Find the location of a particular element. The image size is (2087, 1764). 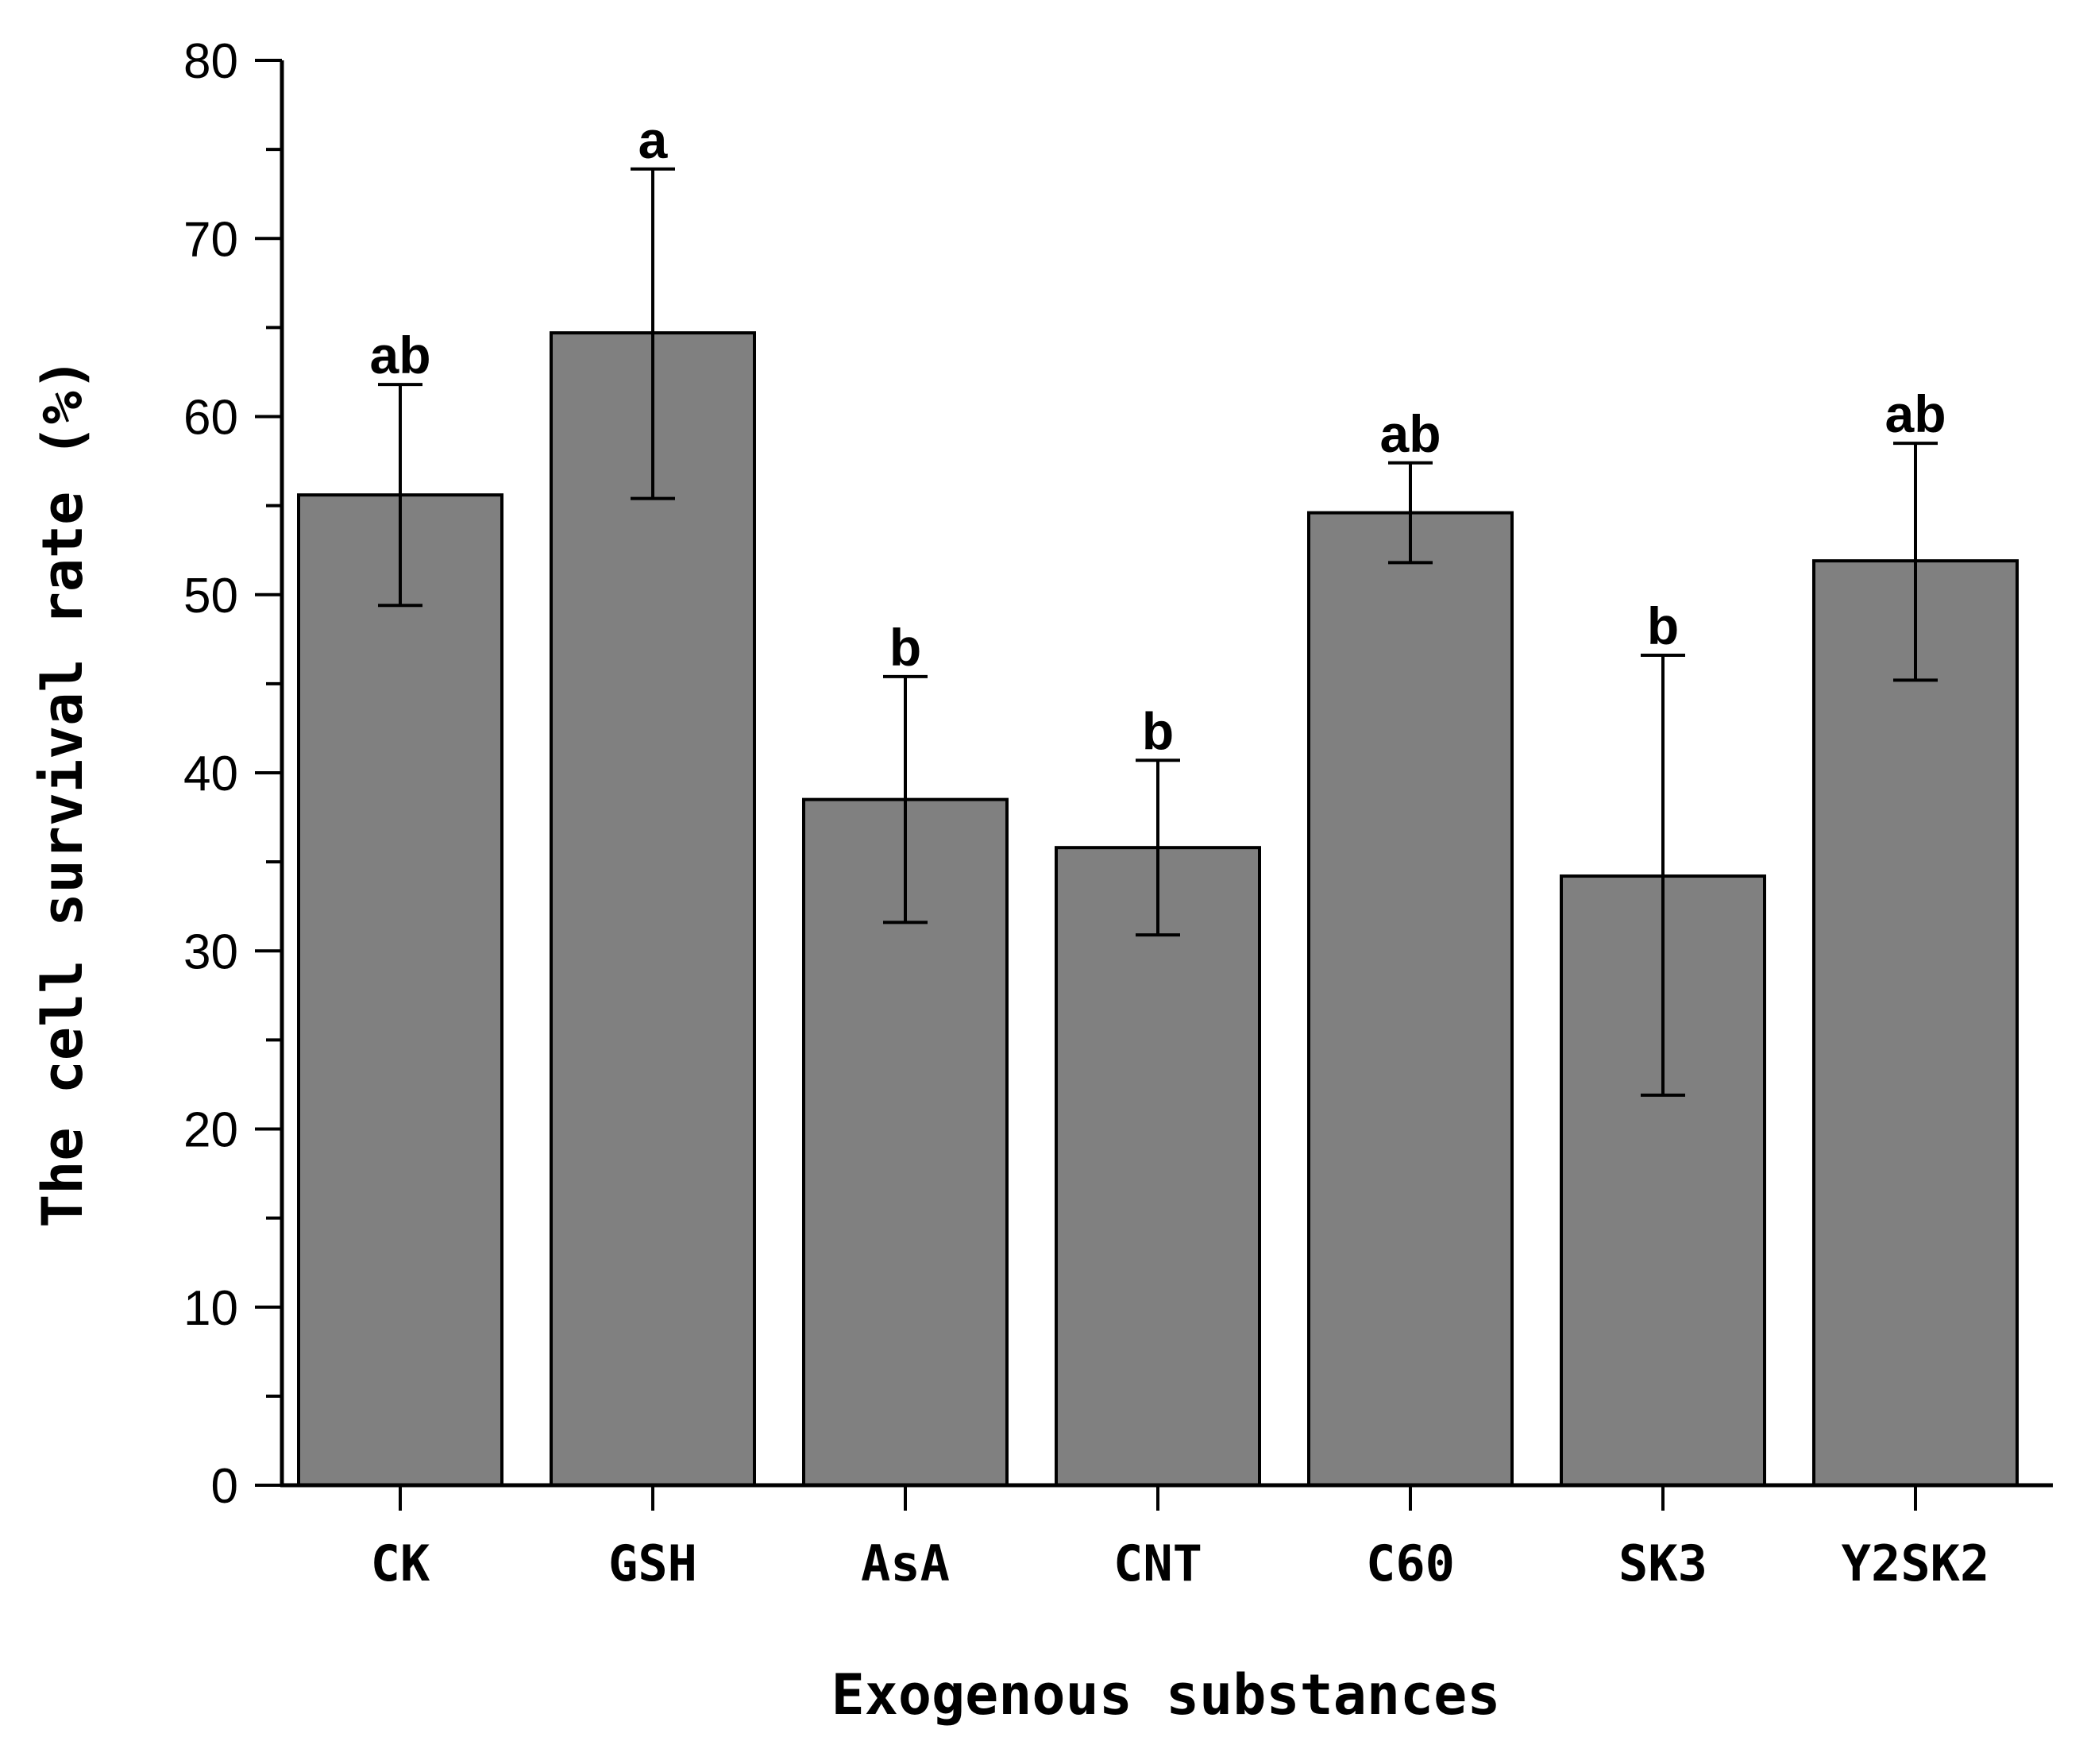

y-tick-label: 0 is located at coordinates (224, 1486).